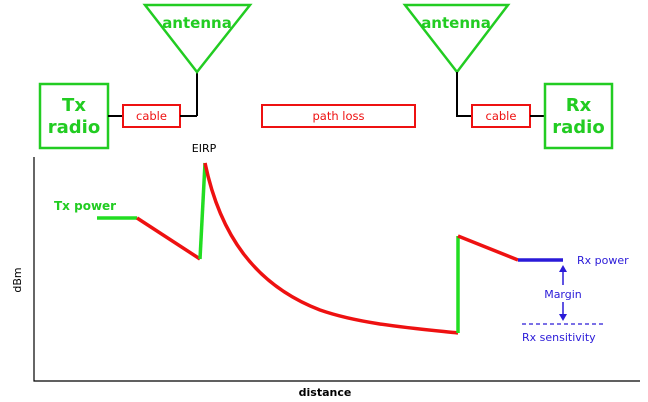  Describe the element at coordinates (603, 260) in the screenshot. I see `rx-power-label: Rx power` at that location.